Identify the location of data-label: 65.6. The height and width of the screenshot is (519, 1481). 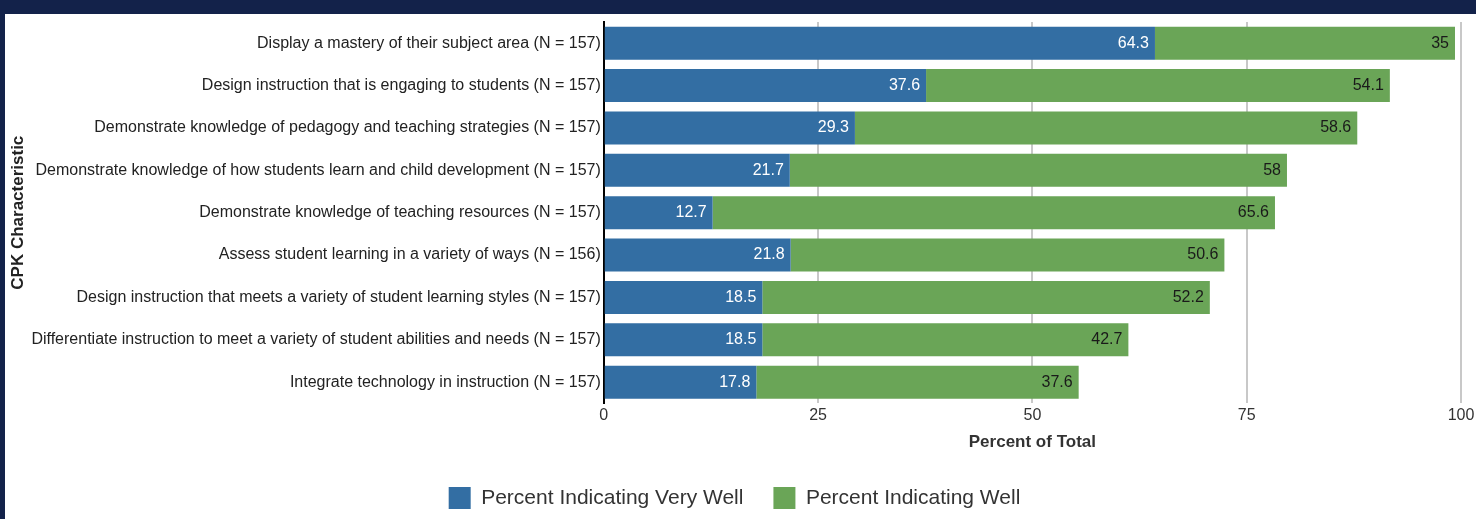
(1253, 212).